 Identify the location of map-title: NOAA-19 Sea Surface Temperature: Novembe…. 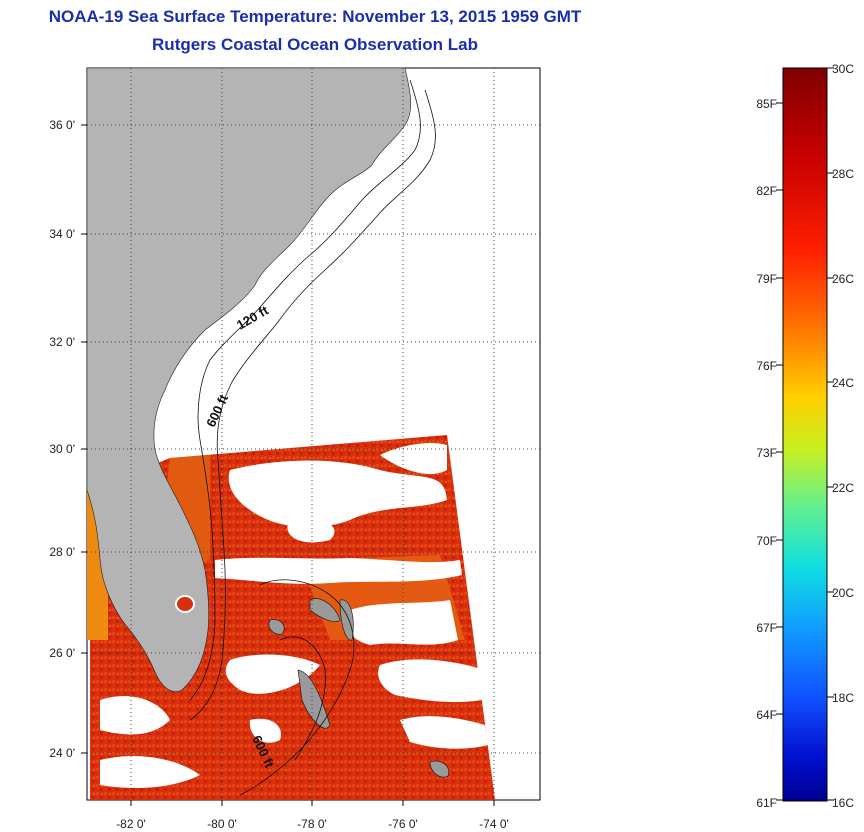
(315, 16).